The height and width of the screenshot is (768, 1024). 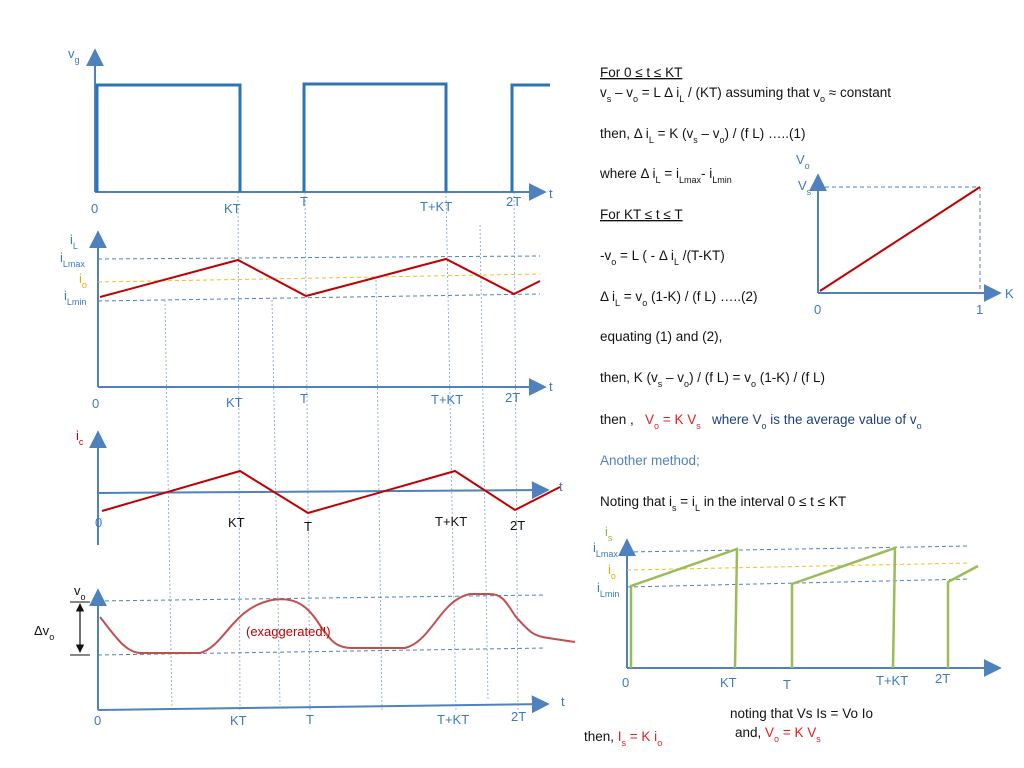 I want to click on is-ylabel: is, so click(x=609, y=533).